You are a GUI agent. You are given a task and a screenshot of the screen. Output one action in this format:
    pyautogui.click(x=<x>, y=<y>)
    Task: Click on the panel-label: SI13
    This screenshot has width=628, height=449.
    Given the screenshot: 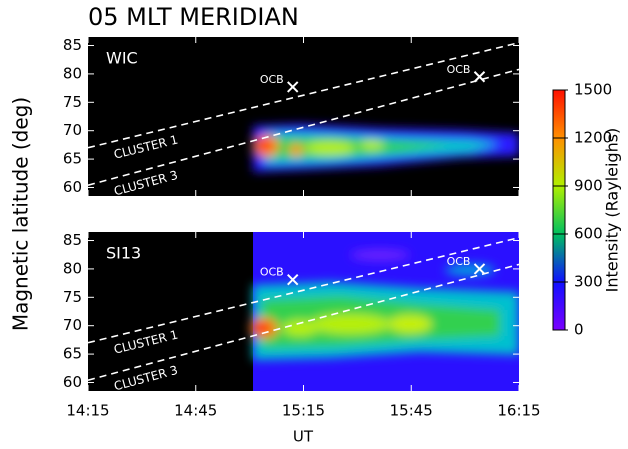 What is the action you would take?
    pyautogui.click(x=123, y=253)
    